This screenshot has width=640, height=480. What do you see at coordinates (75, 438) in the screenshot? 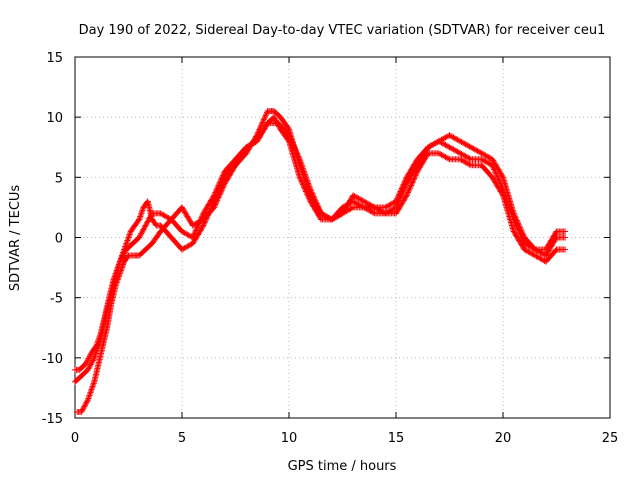
I see `x-tick-label: 0` at bounding box center [75, 438].